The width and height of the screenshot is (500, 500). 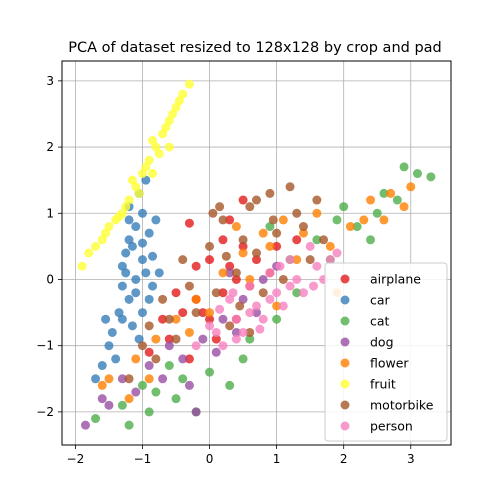 I want to click on legend-marker-airplane, so click(x=345, y=279).